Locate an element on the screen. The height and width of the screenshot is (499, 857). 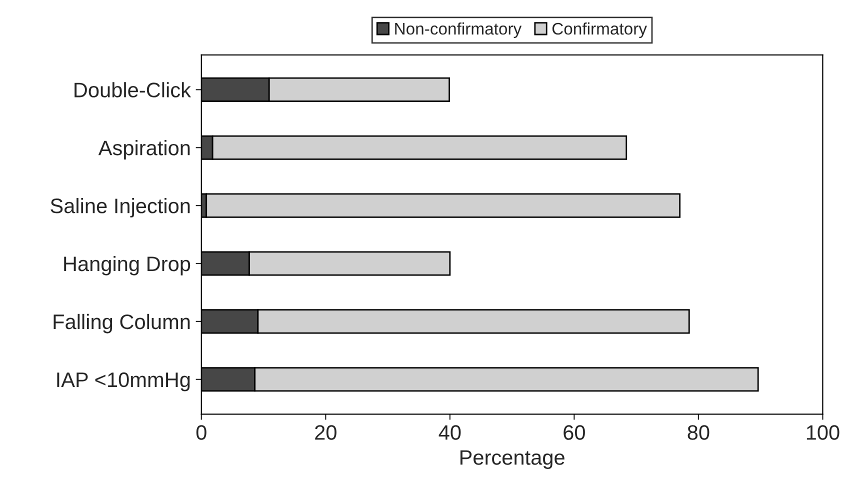
x-tick-label: 40 is located at coordinates (449, 432).